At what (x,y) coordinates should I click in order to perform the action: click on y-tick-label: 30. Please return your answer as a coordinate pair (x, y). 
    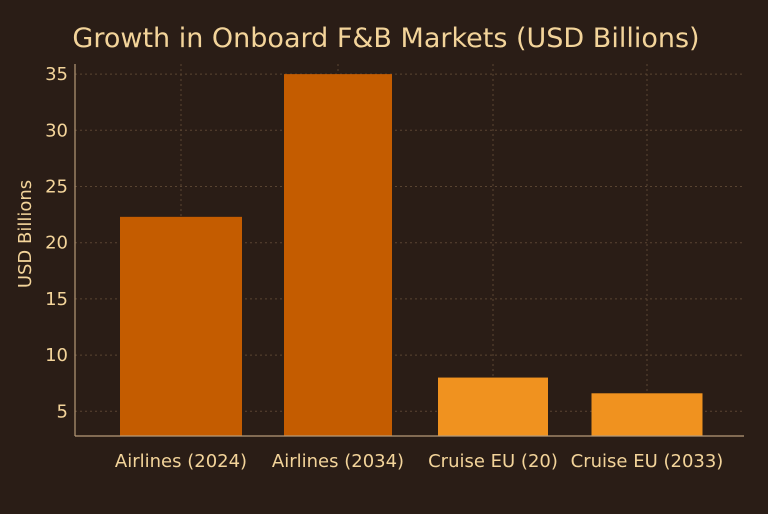
    Looking at the image, I should click on (56, 130).